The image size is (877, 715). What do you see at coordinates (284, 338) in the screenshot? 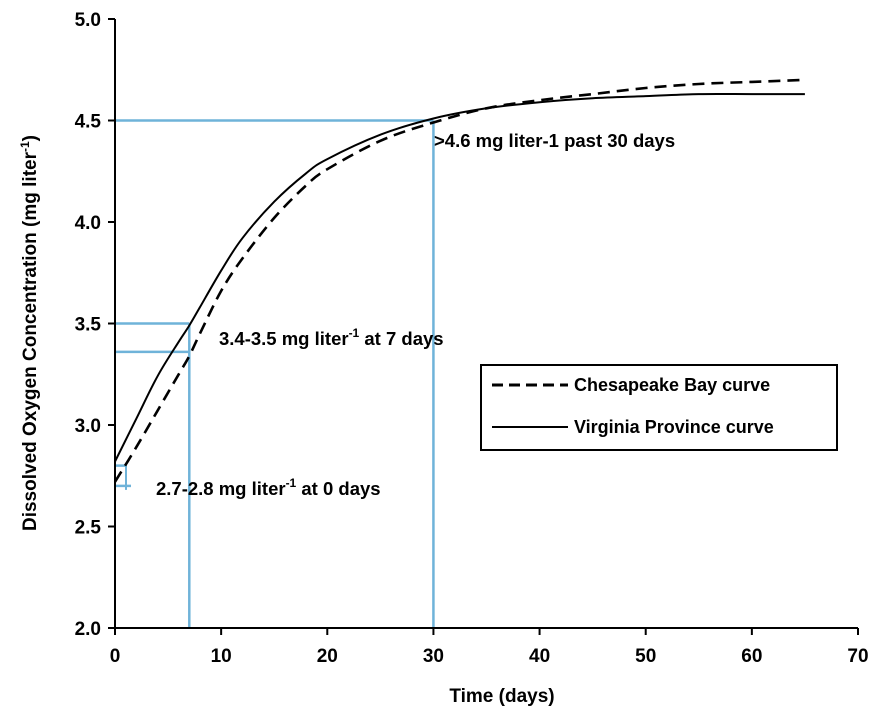
I see `annotation-day7-main: 3.4-3.5 mg liter` at bounding box center [284, 338].